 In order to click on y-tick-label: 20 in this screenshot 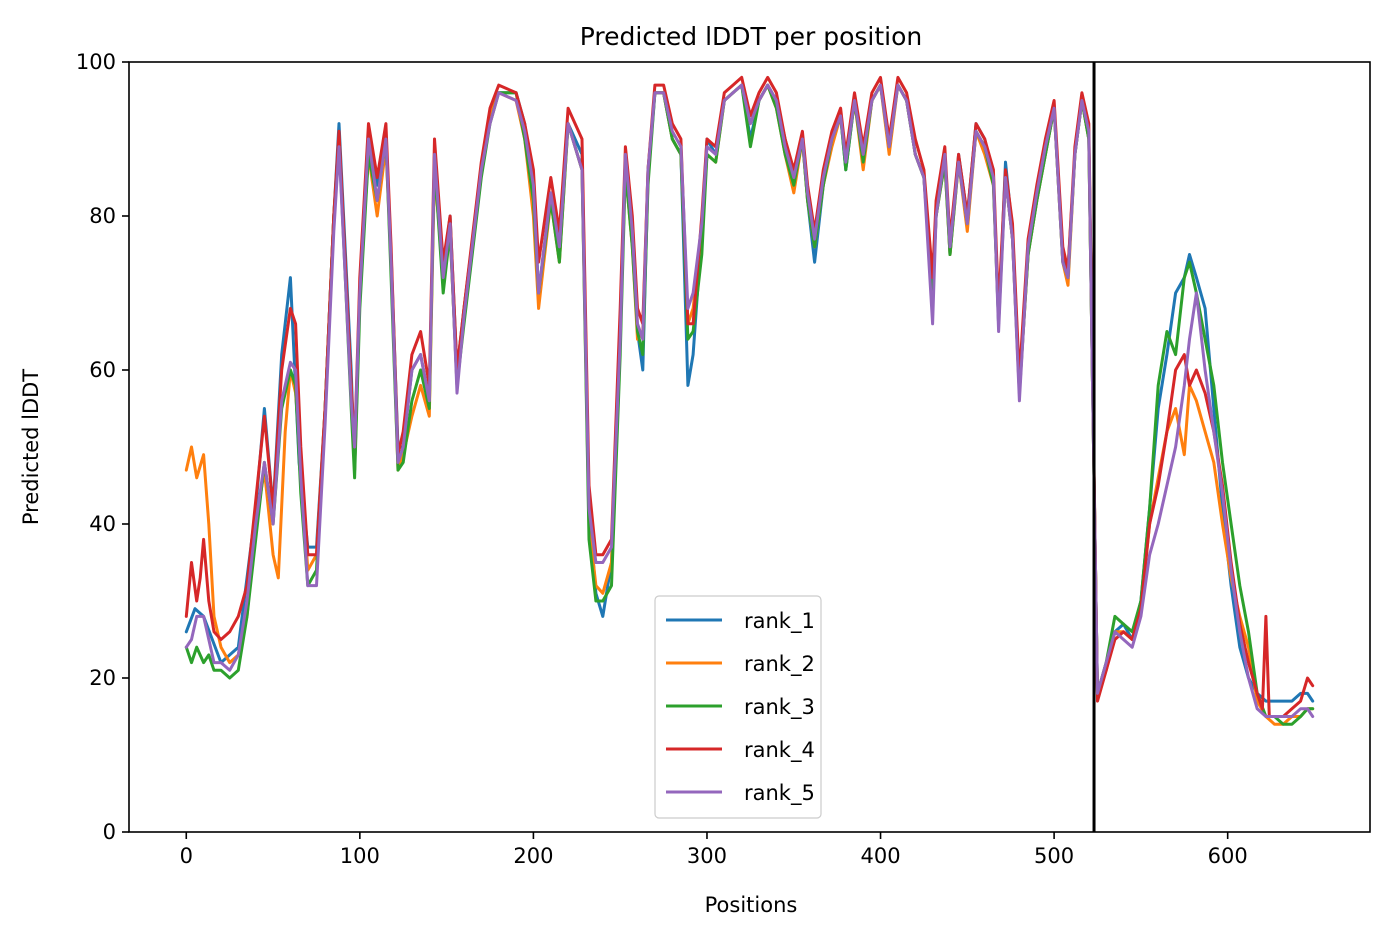, I will do `click(102, 678)`.